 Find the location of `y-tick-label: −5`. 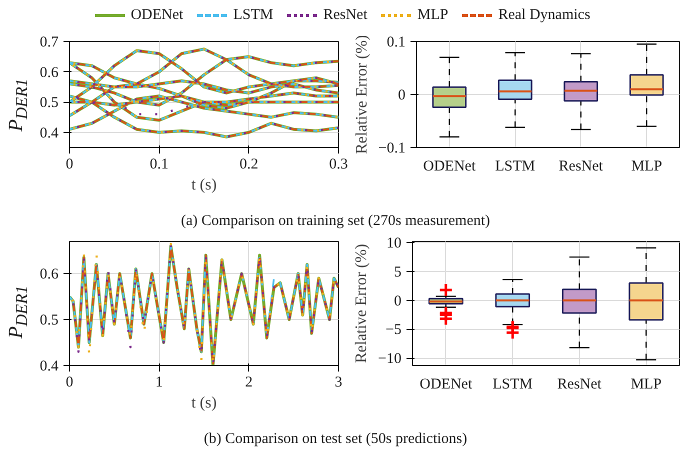

y-tick-label: −5 is located at coordinates (394, 330).